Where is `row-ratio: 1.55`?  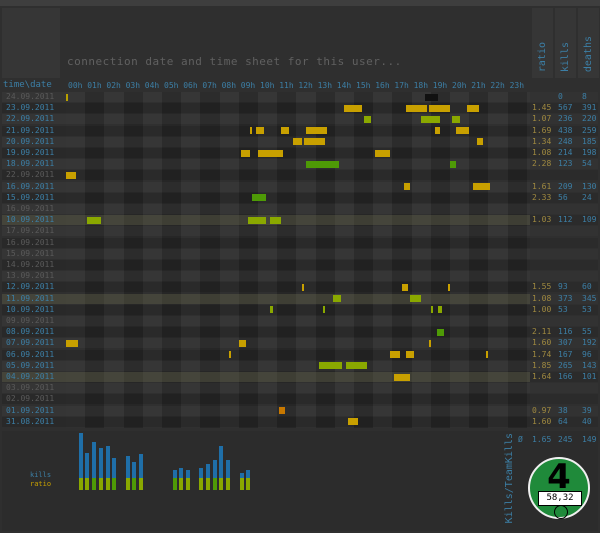
row-ratio: 1.55 is located at coordinates (542, 287).